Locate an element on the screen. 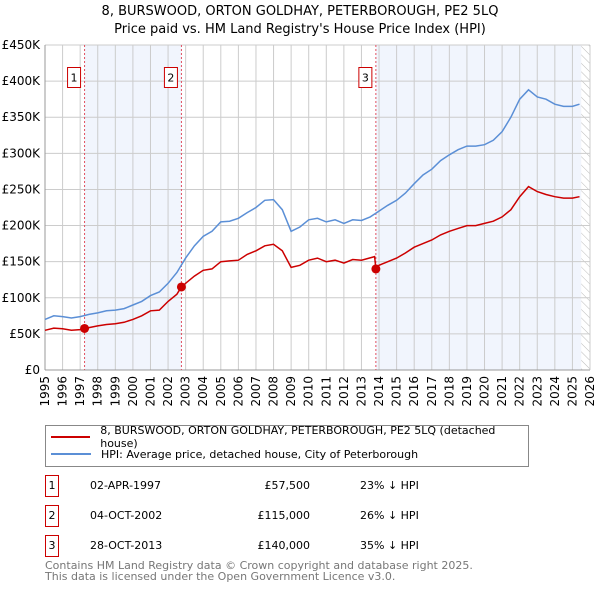 The image size is (600, 590). y-tick-label: £250K is located at coordinates (22, 189).